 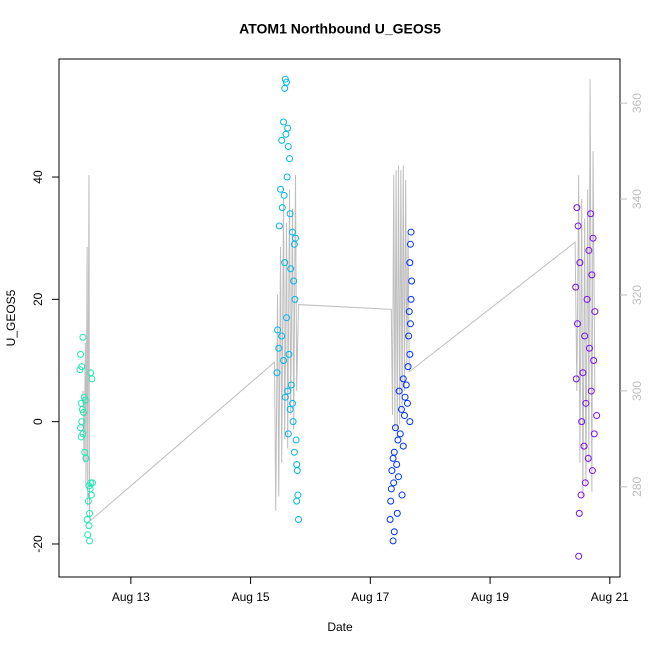 I want to click on chart-title: ATOM1 Northbound U_GEOS5, so click(x=340, y=29).